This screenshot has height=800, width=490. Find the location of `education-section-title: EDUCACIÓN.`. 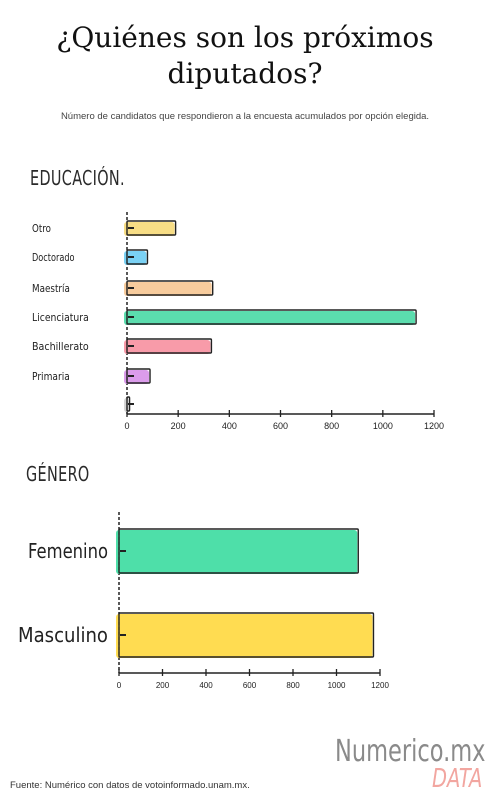

education-section-title: EDUCACIÓN. is located at coordinates (77, 178).